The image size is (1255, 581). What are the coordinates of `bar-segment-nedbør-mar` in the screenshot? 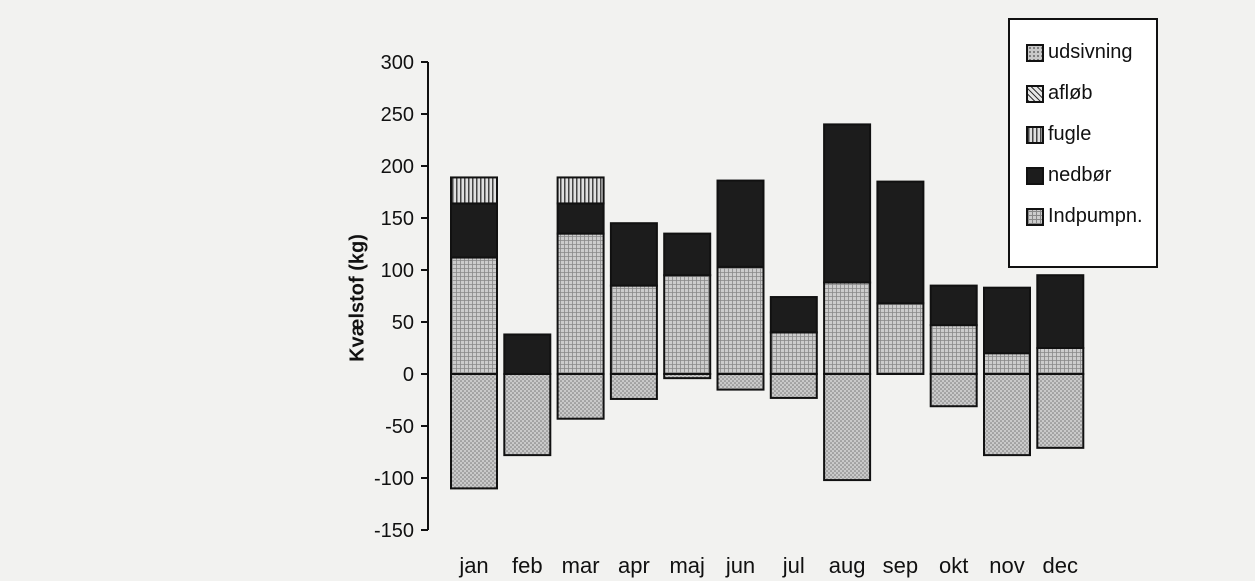 It's located at (580, 218).